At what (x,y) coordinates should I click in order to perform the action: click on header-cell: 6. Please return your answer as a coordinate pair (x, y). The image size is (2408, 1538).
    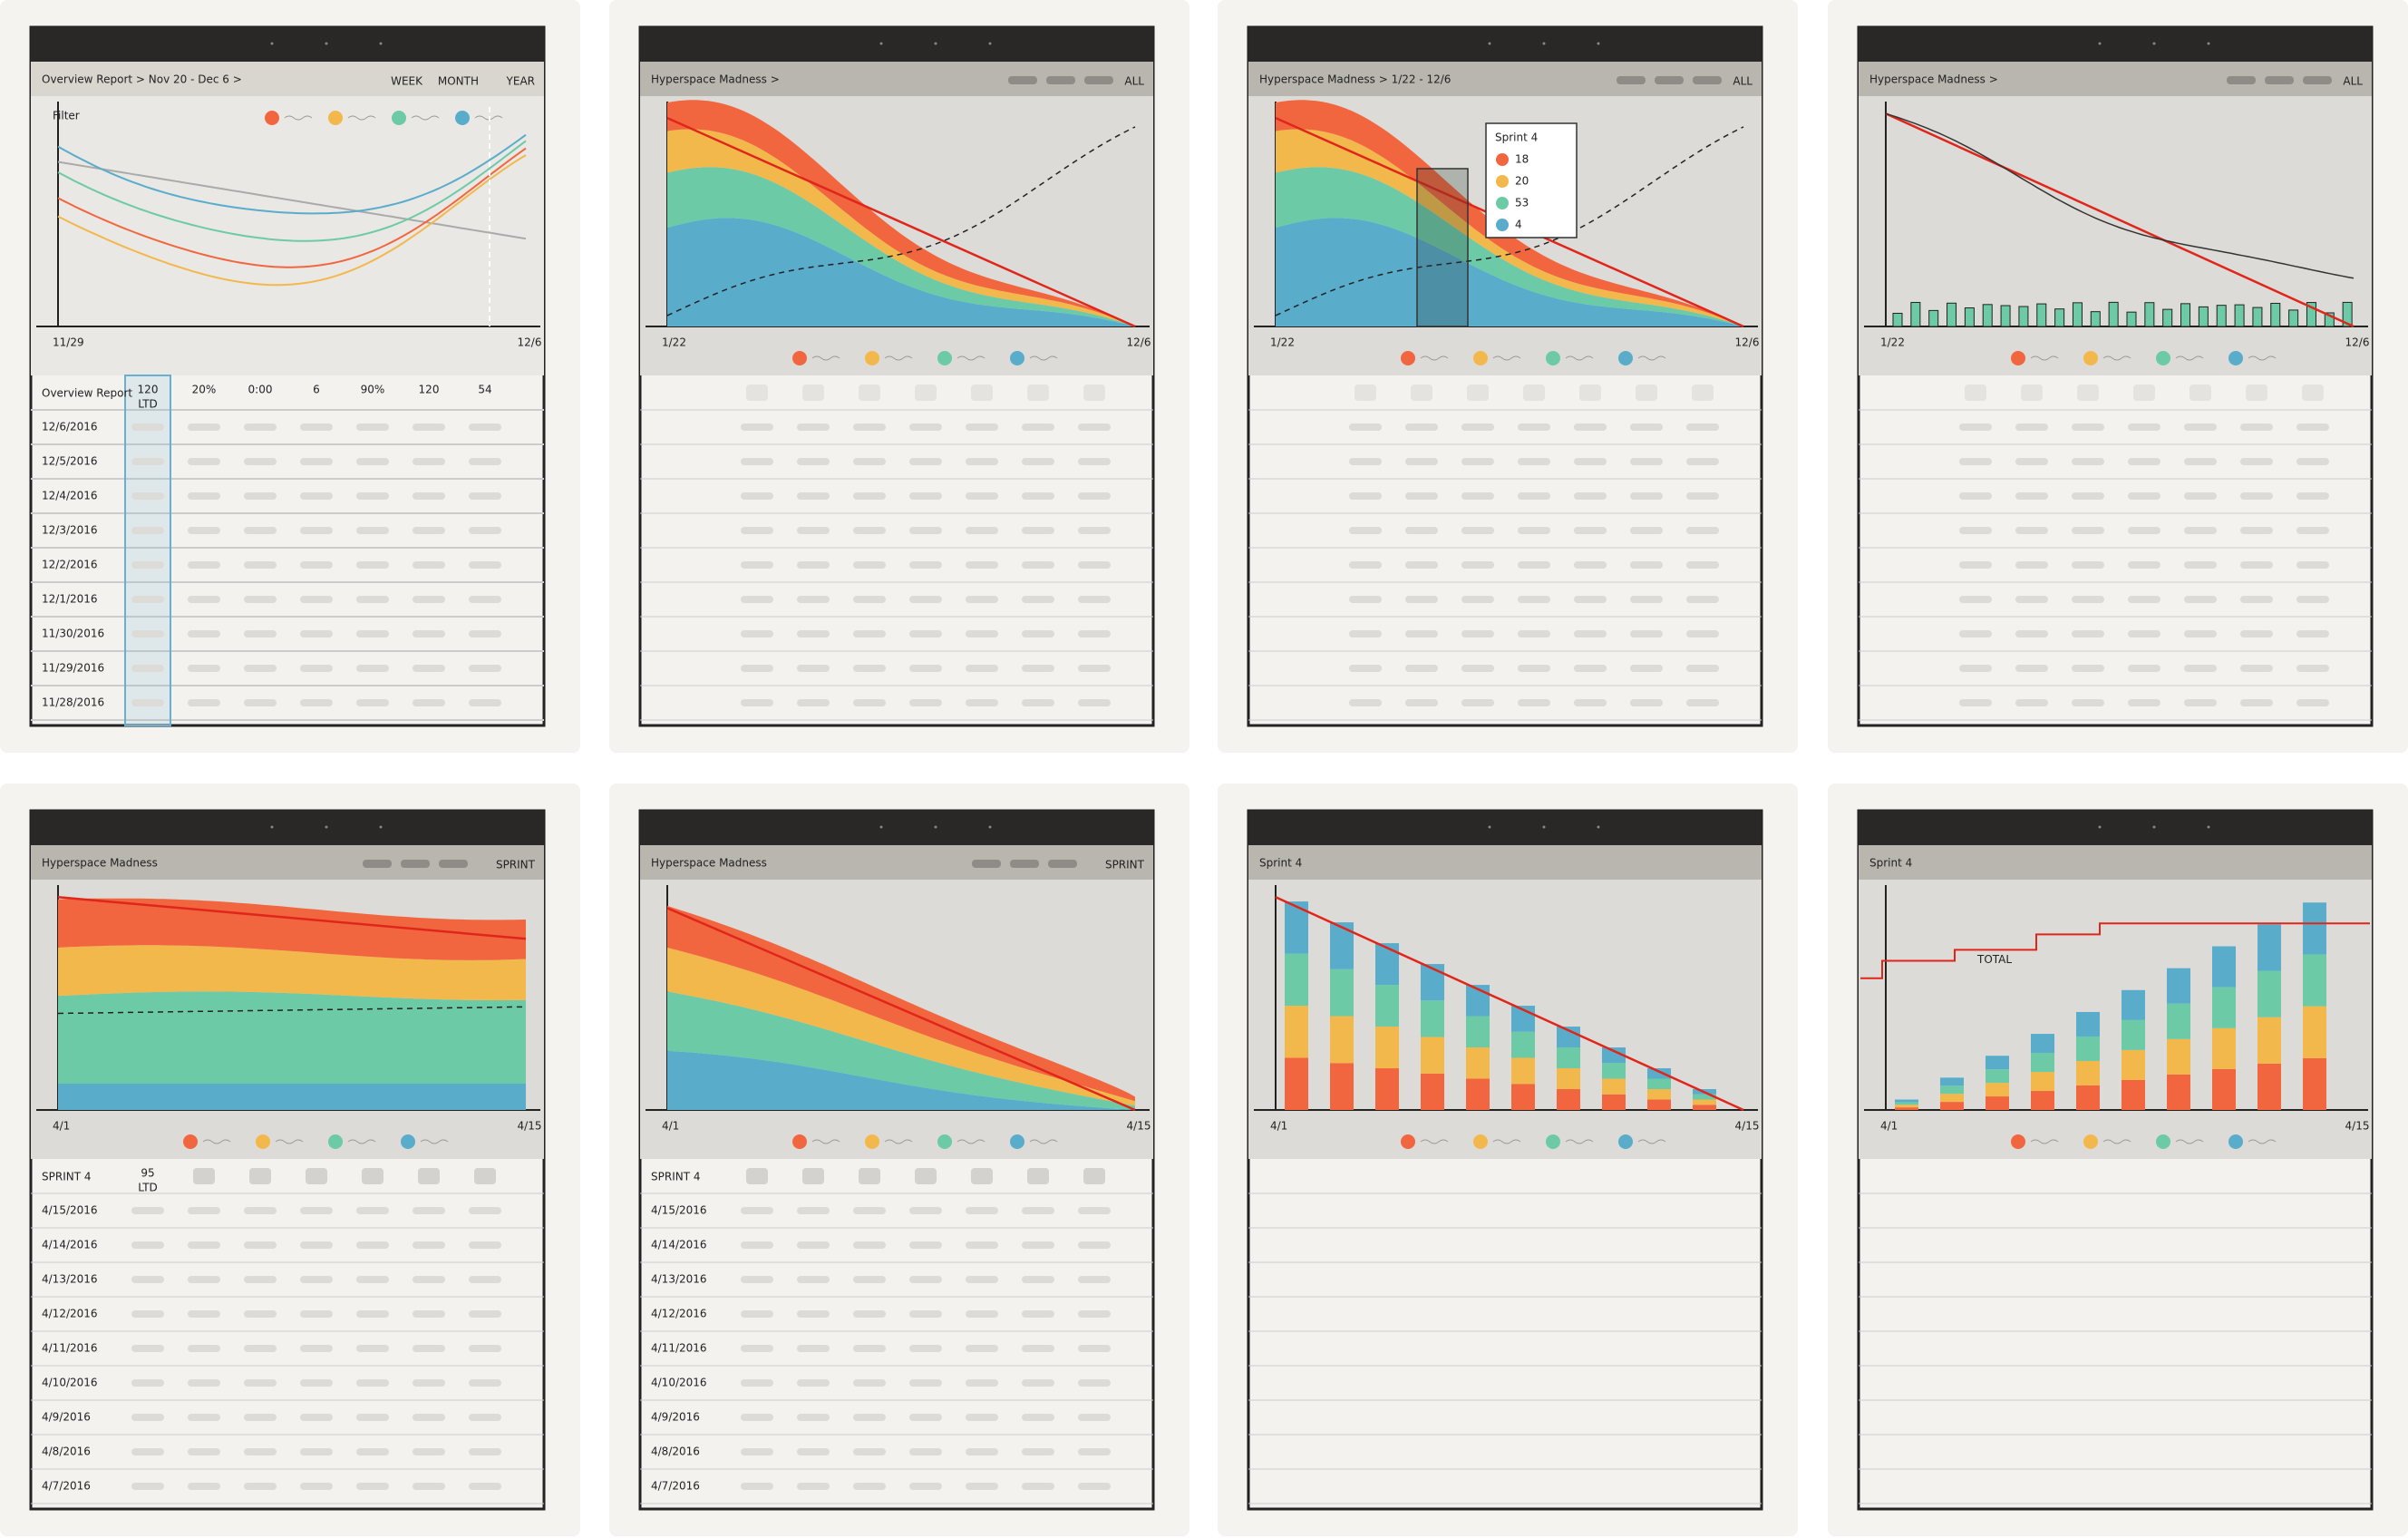
    Looking at the image, I should click on (316, 390).